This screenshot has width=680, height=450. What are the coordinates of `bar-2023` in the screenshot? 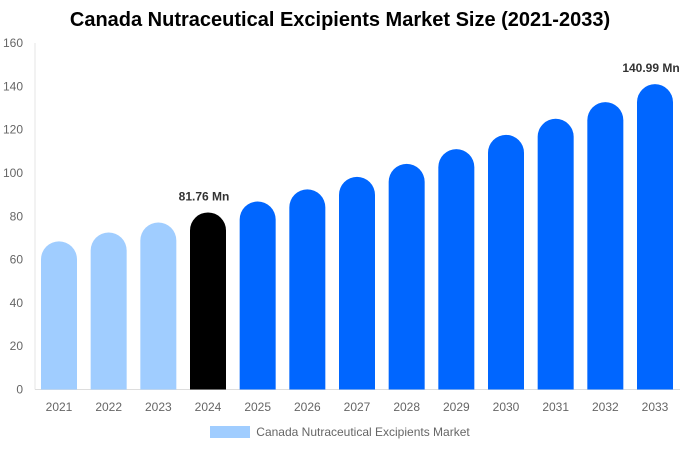 It's located at (158, 306).